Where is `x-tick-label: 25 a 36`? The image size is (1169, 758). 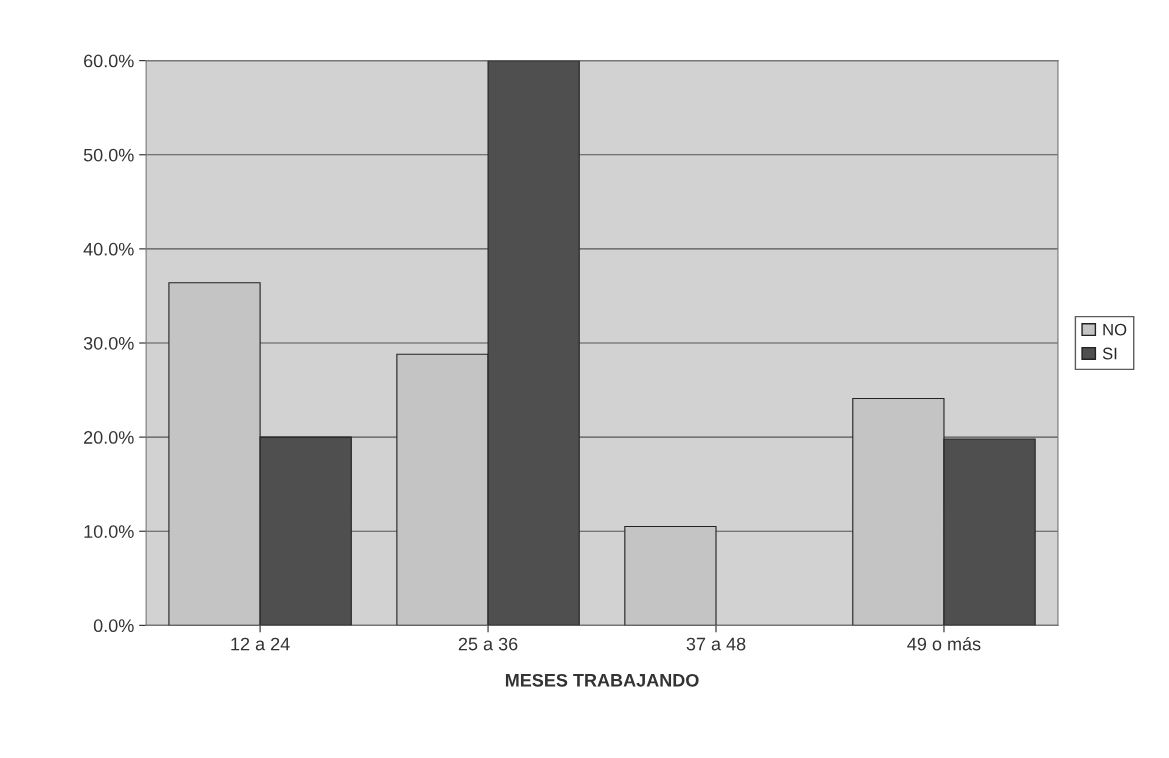 x-tick-label: 25 a 36 is located at coordinates (488, 644).